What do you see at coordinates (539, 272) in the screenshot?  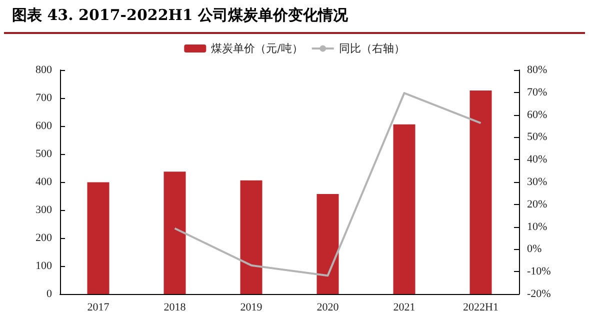 I see `y2-tick-label: -10%` at bounding box center [539, 272].